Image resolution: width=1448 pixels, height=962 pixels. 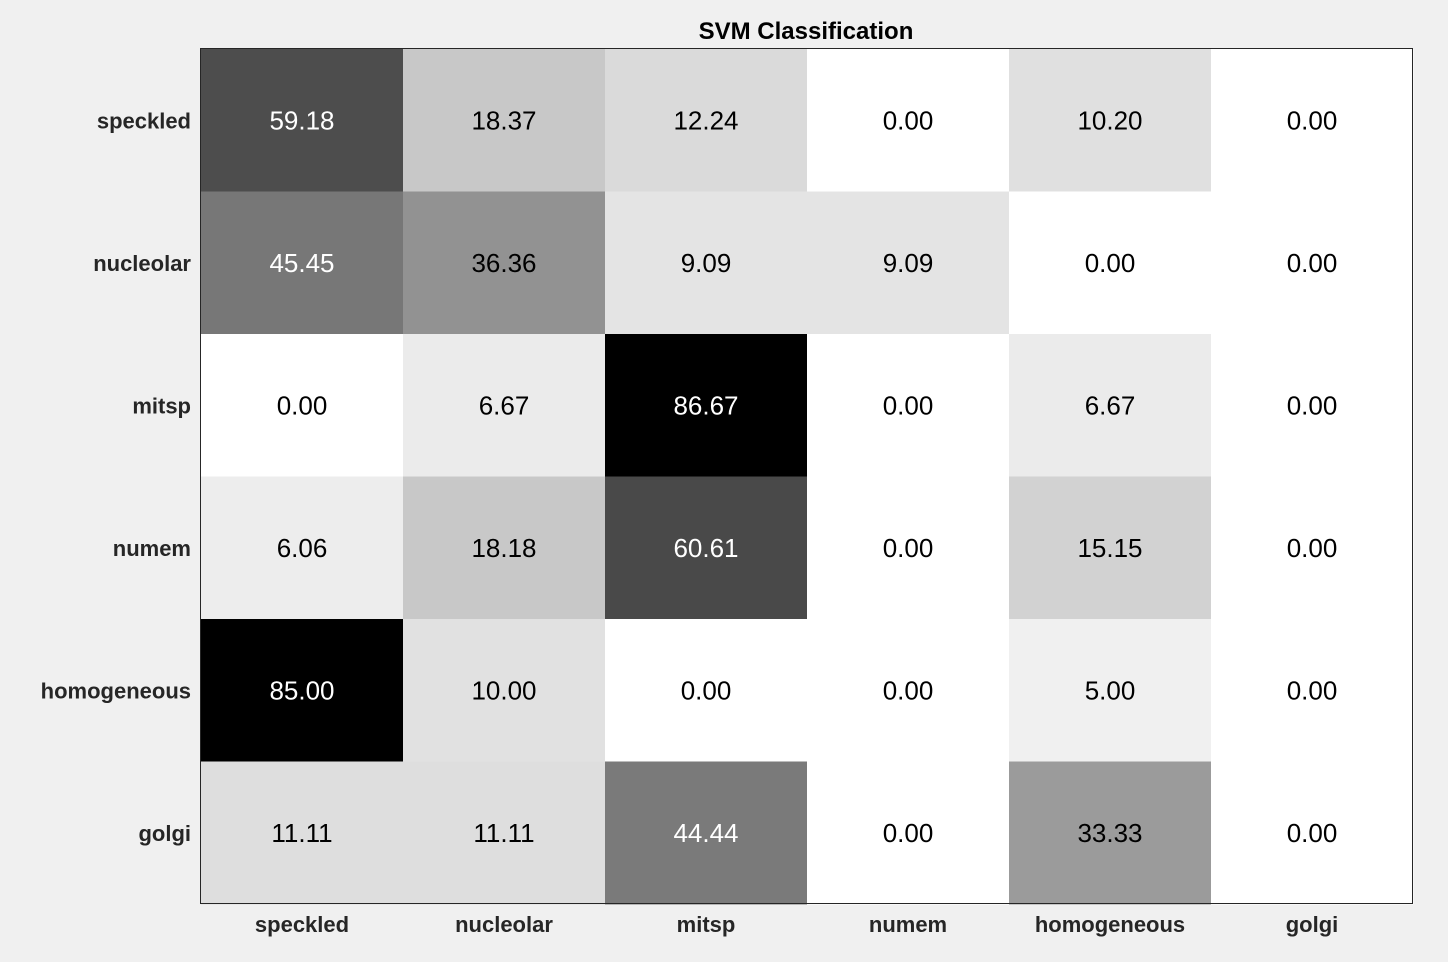 I want to click on y-tick-label: mitsp, so click(x=161, y=405).